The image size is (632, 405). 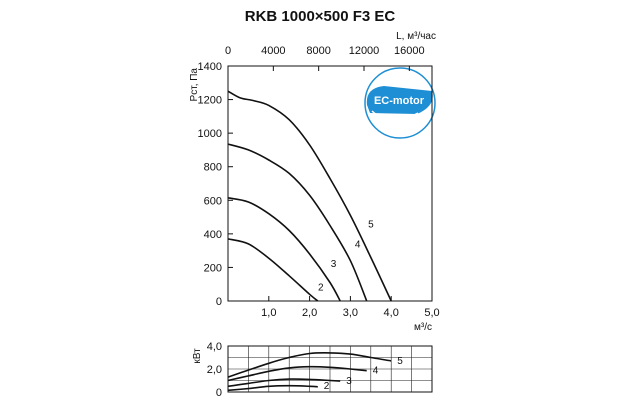 I want to click on x-tick-label: 3,0, so click(x=350, y=313).